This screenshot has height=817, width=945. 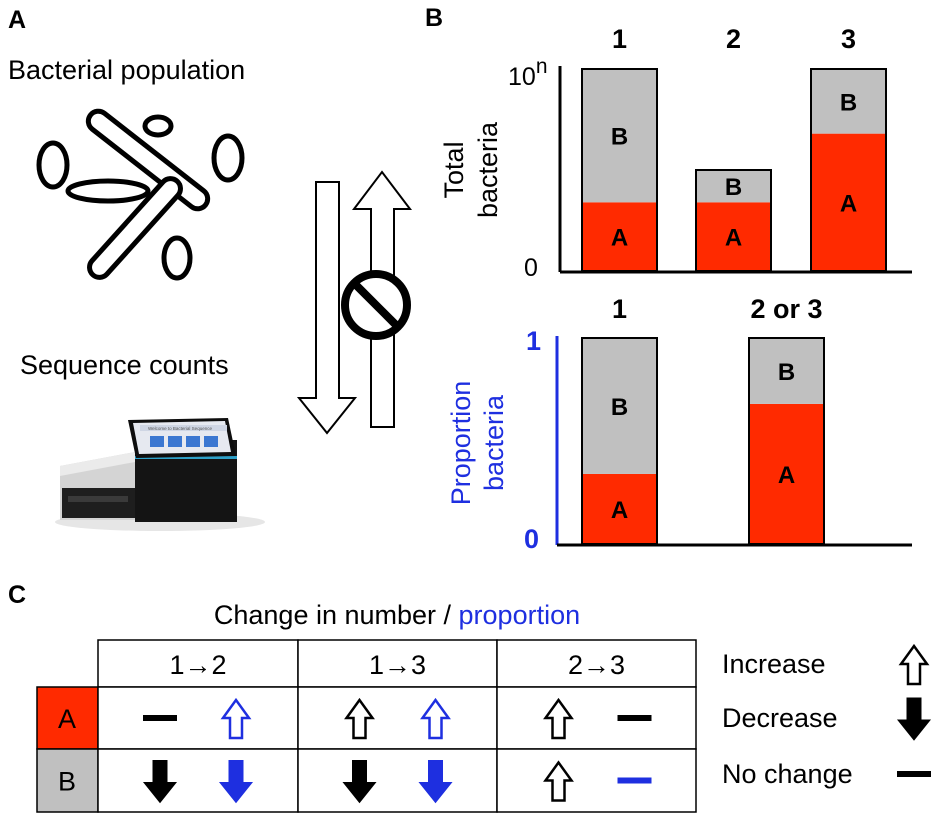 I want to click on panel-c-label: C, so click(x=17, y=595).